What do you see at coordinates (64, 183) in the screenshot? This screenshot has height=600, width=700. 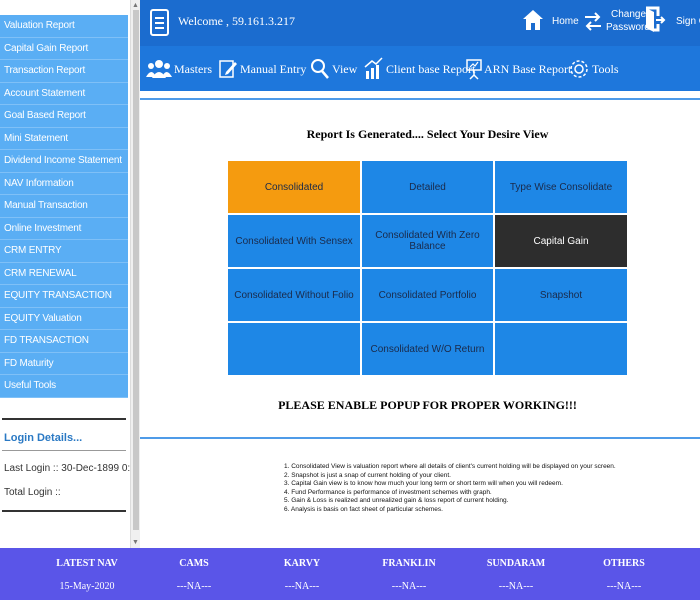 I see `sidebar-item-nav-information: NAV Information` at bounding box center [64, 183].